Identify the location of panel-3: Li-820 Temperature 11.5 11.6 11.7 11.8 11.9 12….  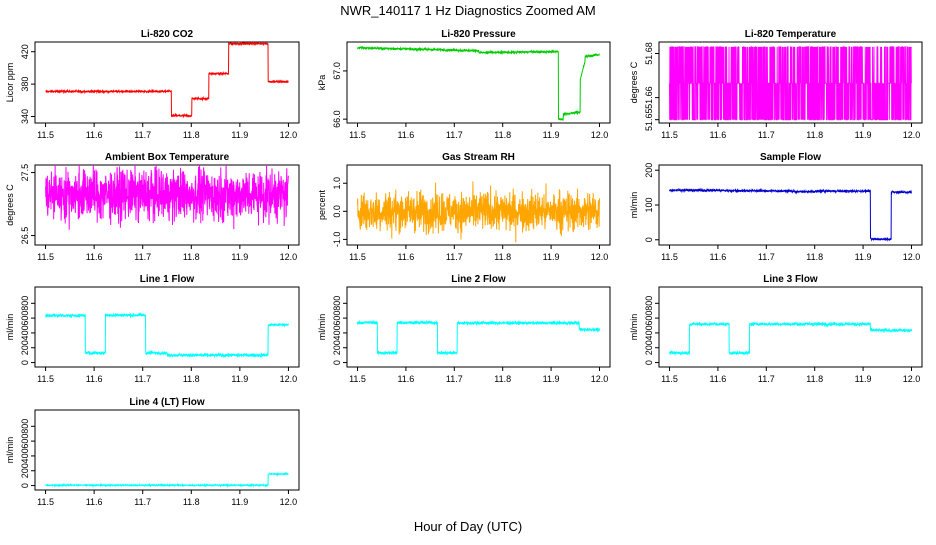
(776, 84).